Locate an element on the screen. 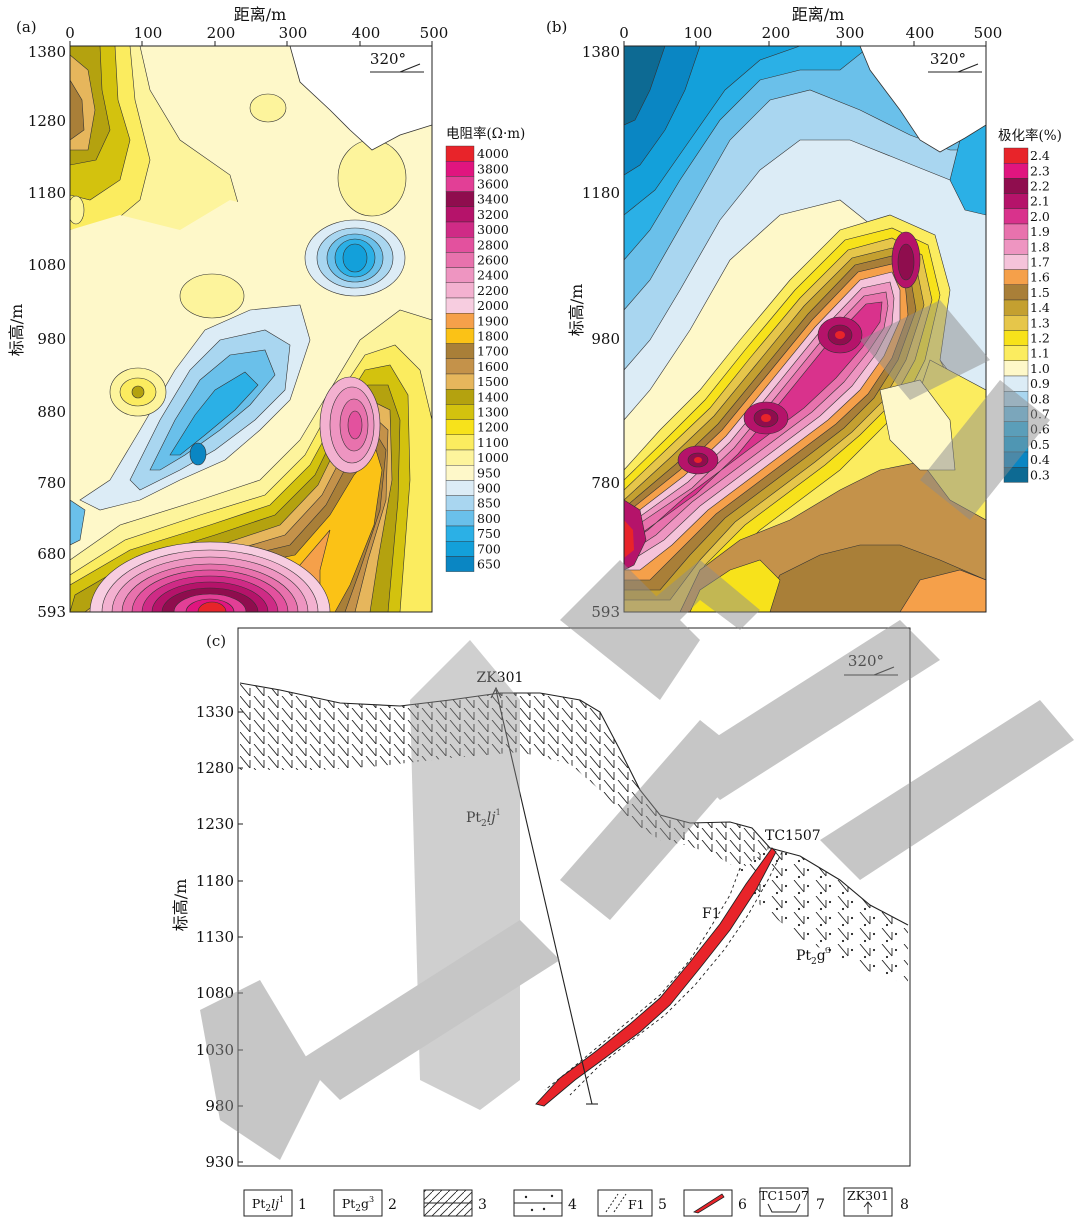  legend-value: 1800 is located at coordinates (493, 336).